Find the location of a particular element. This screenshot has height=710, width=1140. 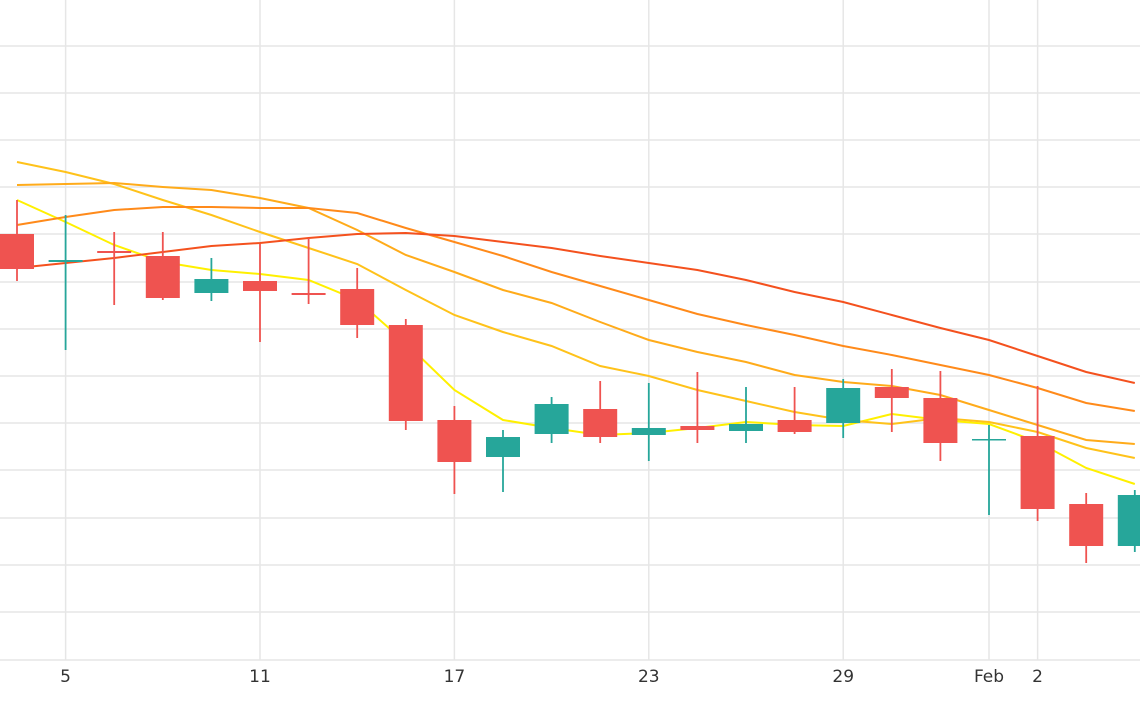

x-tick-label: 5 is located at coordinates (65, 677).